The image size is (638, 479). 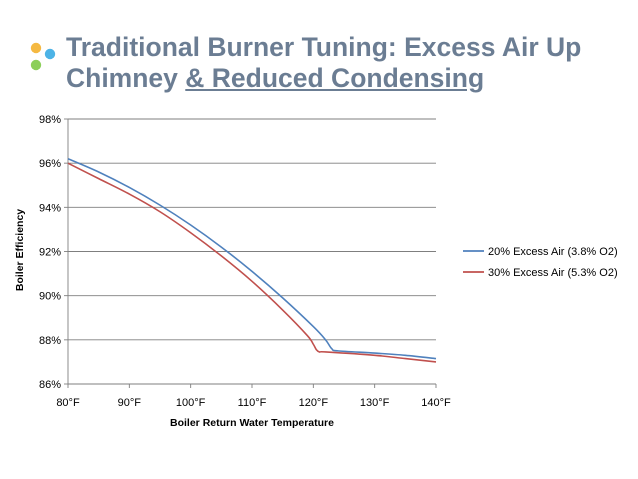 I want to click on y-axis-label: Boiler Efficiency, so click(x=20, y=250).